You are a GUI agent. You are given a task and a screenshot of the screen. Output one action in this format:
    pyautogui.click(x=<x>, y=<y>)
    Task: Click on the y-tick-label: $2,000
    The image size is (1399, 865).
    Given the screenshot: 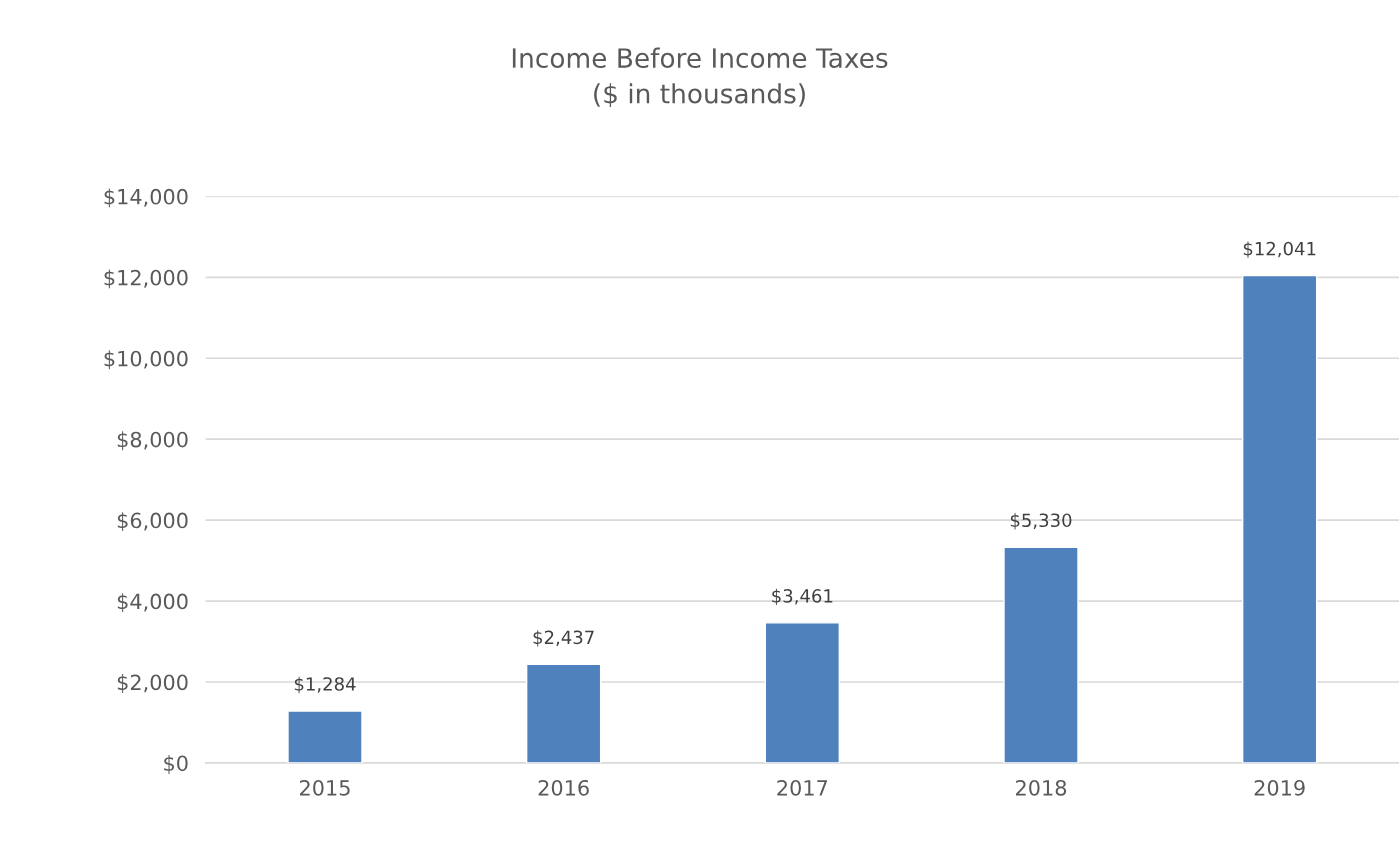 What is the action you would take?
    pyautogui.click(x=152, y=683)
    